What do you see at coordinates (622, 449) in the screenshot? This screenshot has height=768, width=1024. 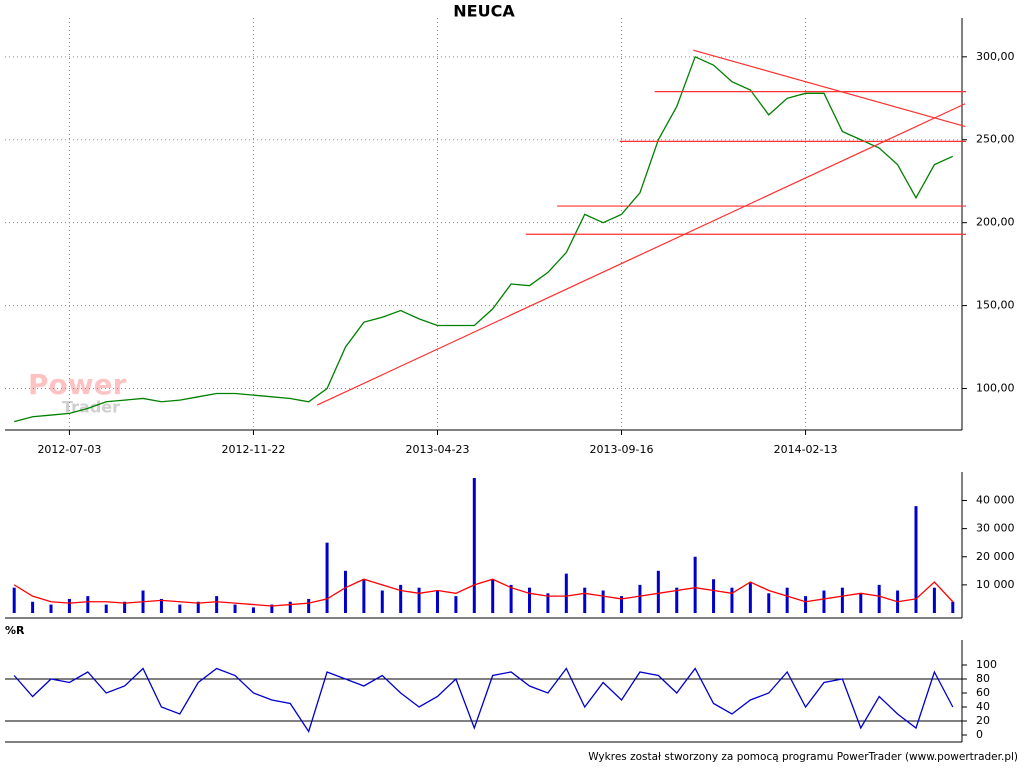 I see `x-tick-label: 2013-09-16` at bounding box center [622, 449].